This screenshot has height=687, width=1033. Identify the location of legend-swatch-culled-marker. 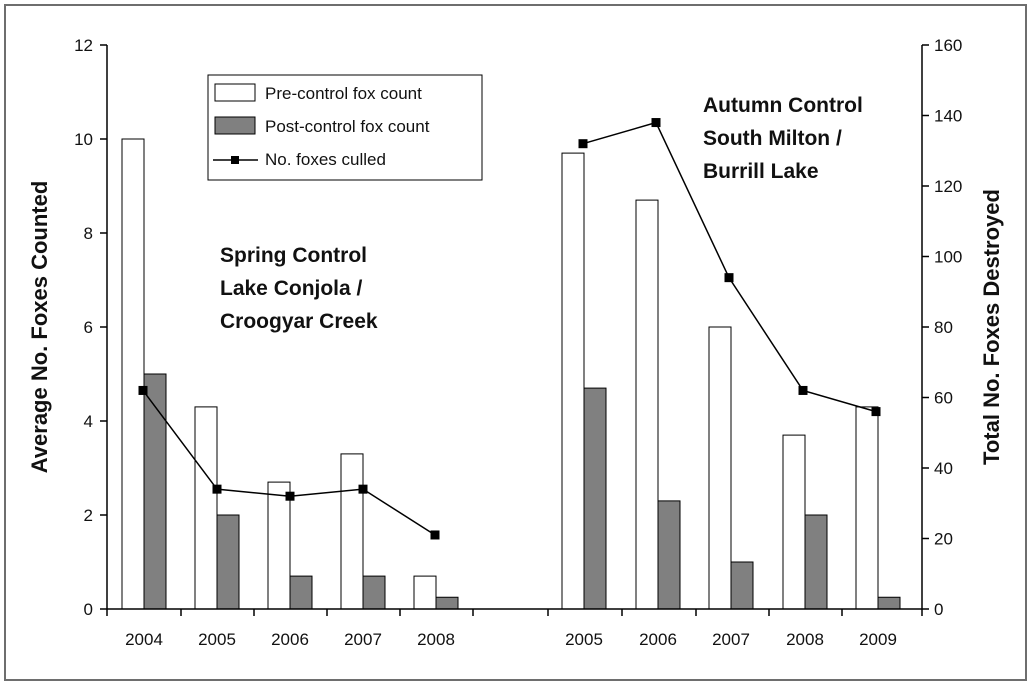
(235, 160).